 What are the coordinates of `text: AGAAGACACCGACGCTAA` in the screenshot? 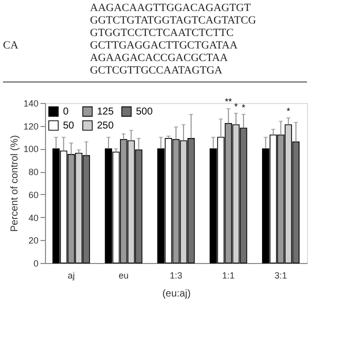 It's located at (159, 58).